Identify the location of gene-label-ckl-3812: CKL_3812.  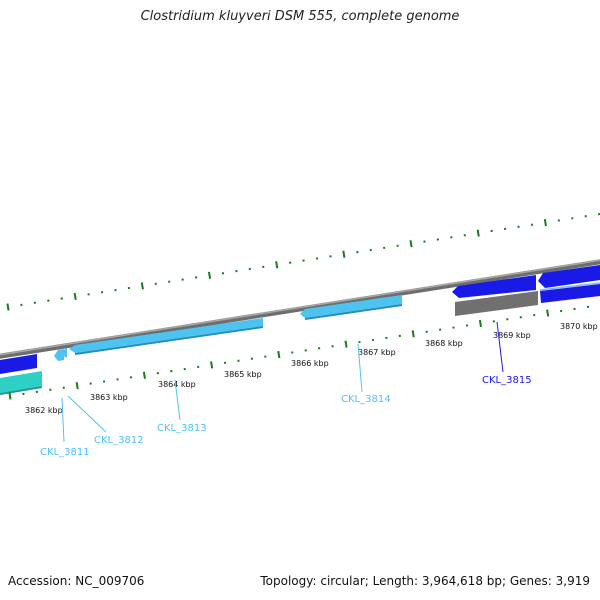
(119, 440).